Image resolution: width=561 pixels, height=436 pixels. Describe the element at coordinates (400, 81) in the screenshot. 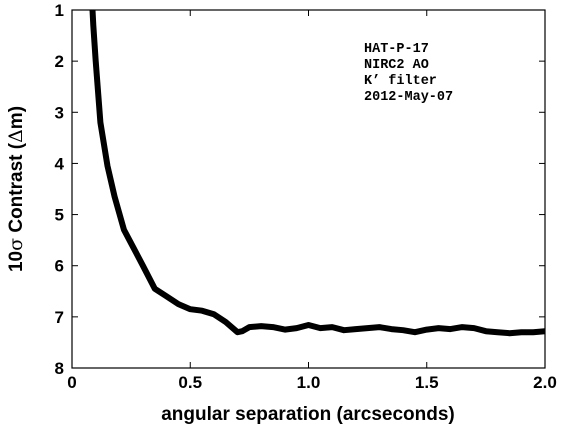

I see `annotation-line: K’ filter` at that location.